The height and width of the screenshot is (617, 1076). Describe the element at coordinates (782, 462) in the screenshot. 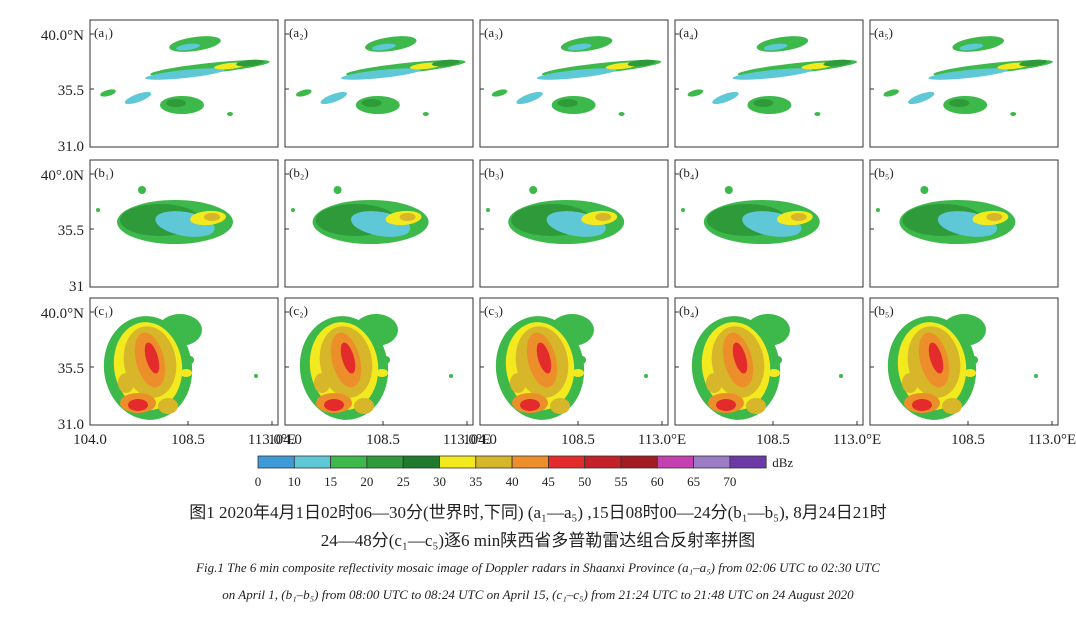

I see `colorbar-unit: dBz` at that location.